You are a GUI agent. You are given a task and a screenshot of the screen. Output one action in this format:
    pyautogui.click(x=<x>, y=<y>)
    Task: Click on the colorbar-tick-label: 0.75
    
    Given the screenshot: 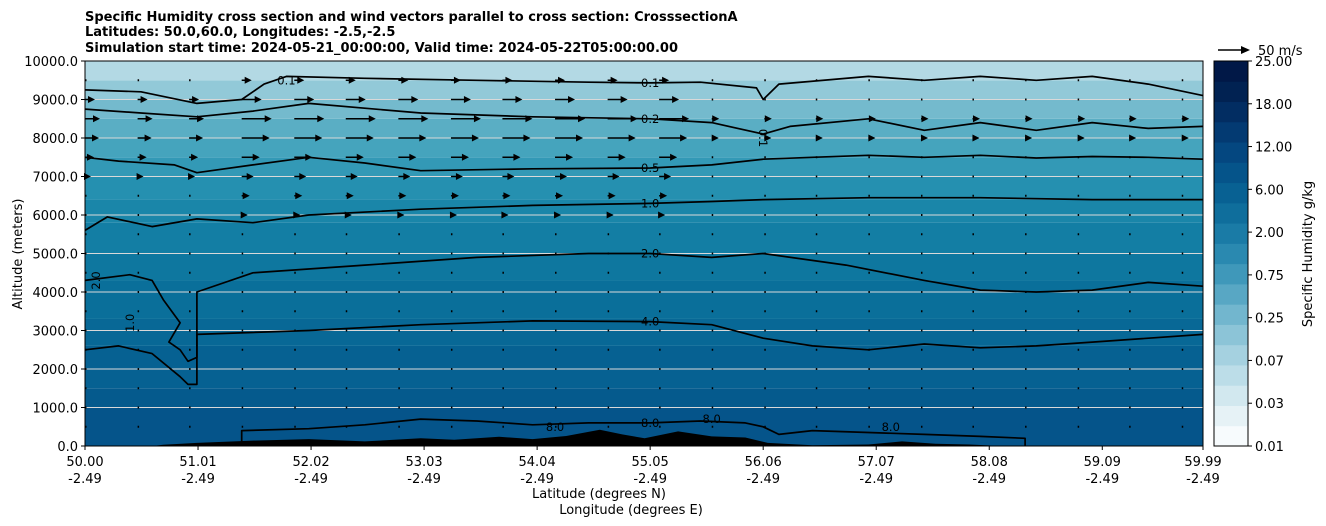 What is the action you would take?
    pyautogui.click(x=1269, y=276)
    